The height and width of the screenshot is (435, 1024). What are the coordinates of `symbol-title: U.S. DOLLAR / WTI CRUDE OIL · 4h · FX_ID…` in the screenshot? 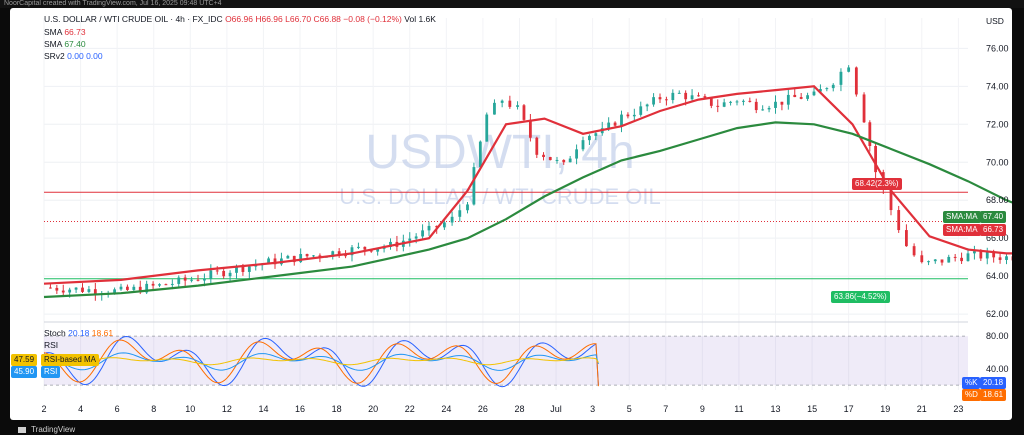 It's located at (133, 19).